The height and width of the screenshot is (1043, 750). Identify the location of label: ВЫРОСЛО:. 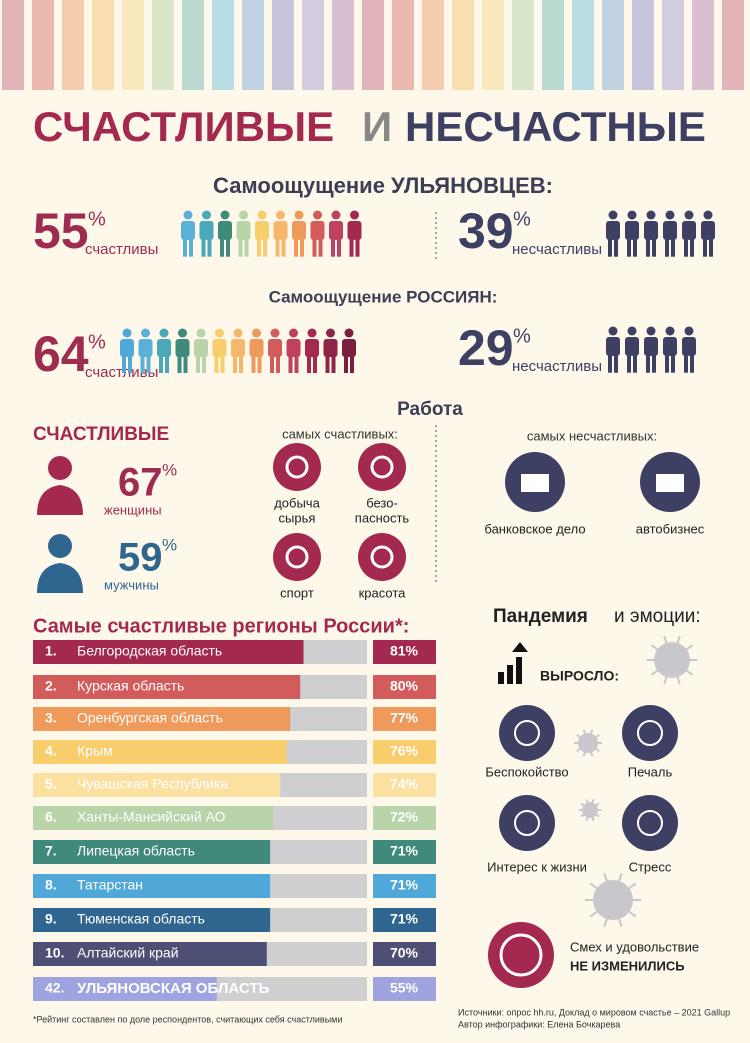
(579, 676).